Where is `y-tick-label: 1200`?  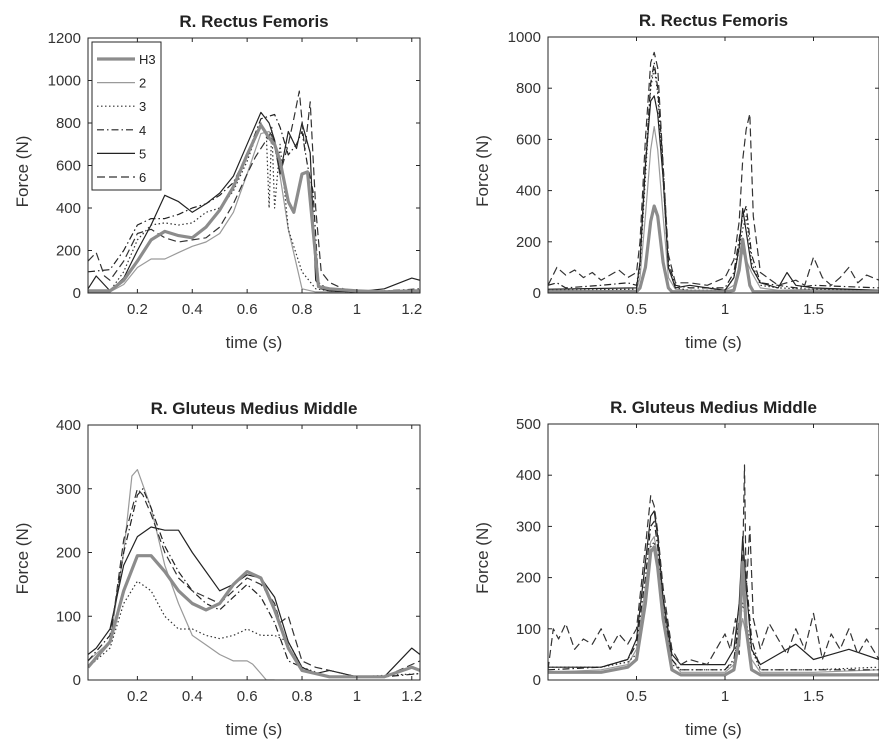
y-tick-label: 1200 is located at coordinates (64, 38).